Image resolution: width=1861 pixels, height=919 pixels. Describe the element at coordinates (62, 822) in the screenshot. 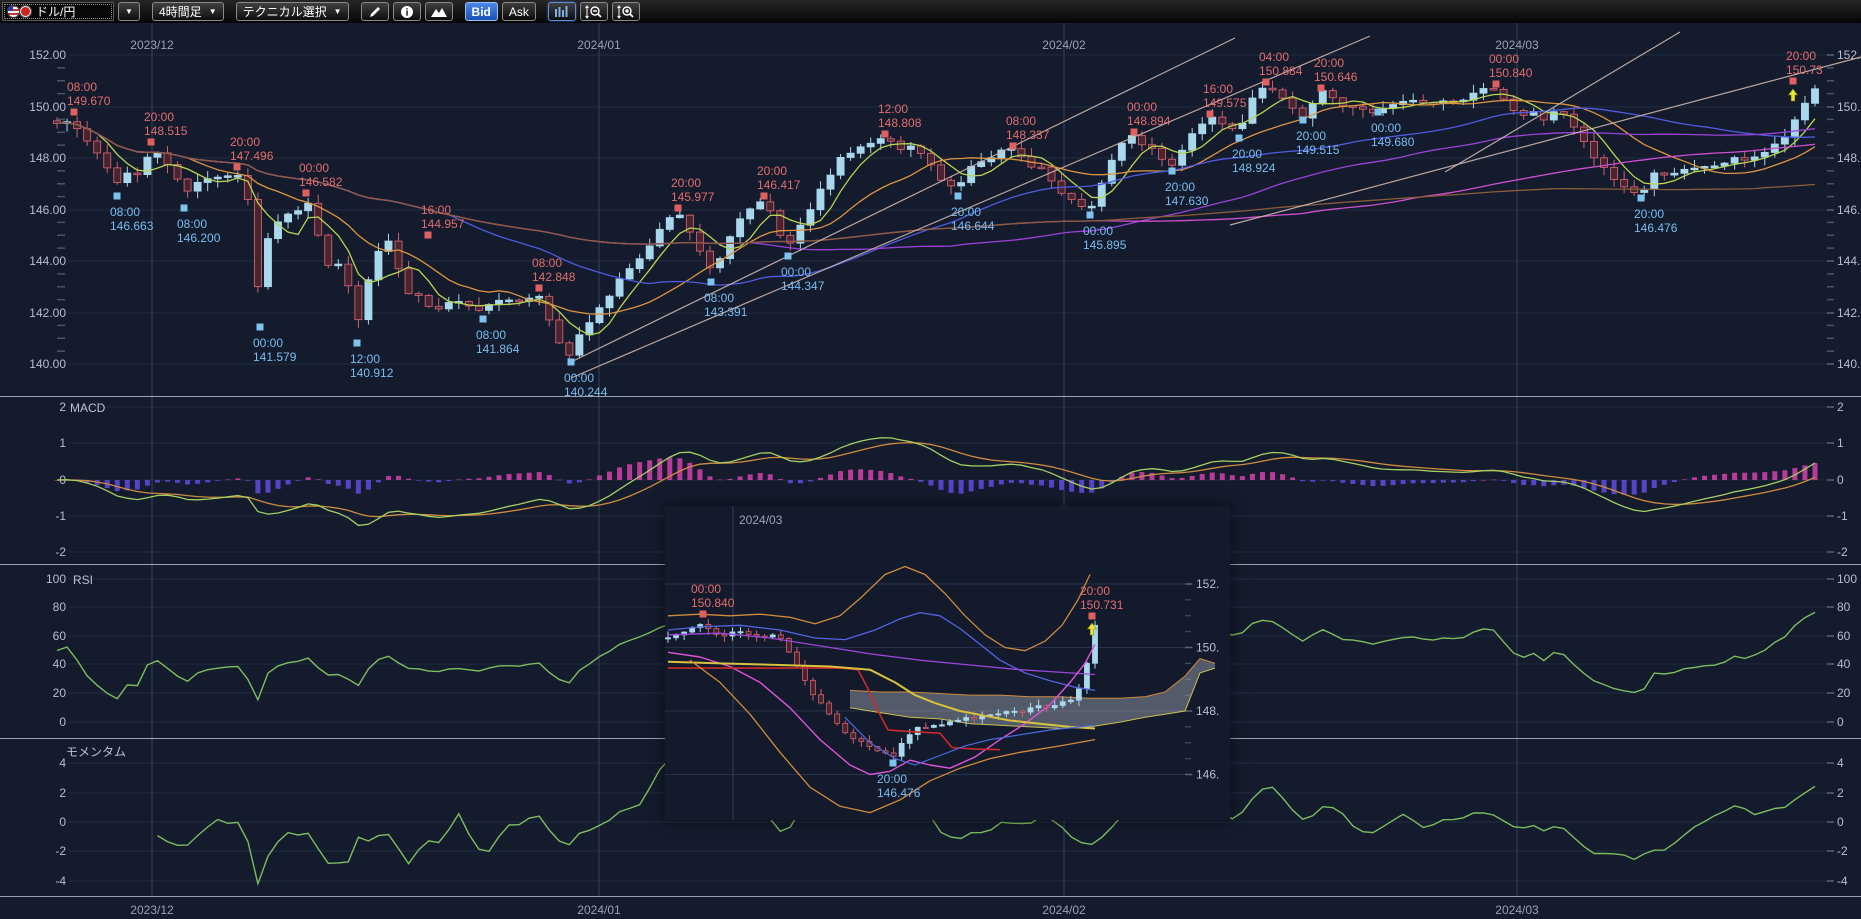

I see `tick-label: 0` at that location.